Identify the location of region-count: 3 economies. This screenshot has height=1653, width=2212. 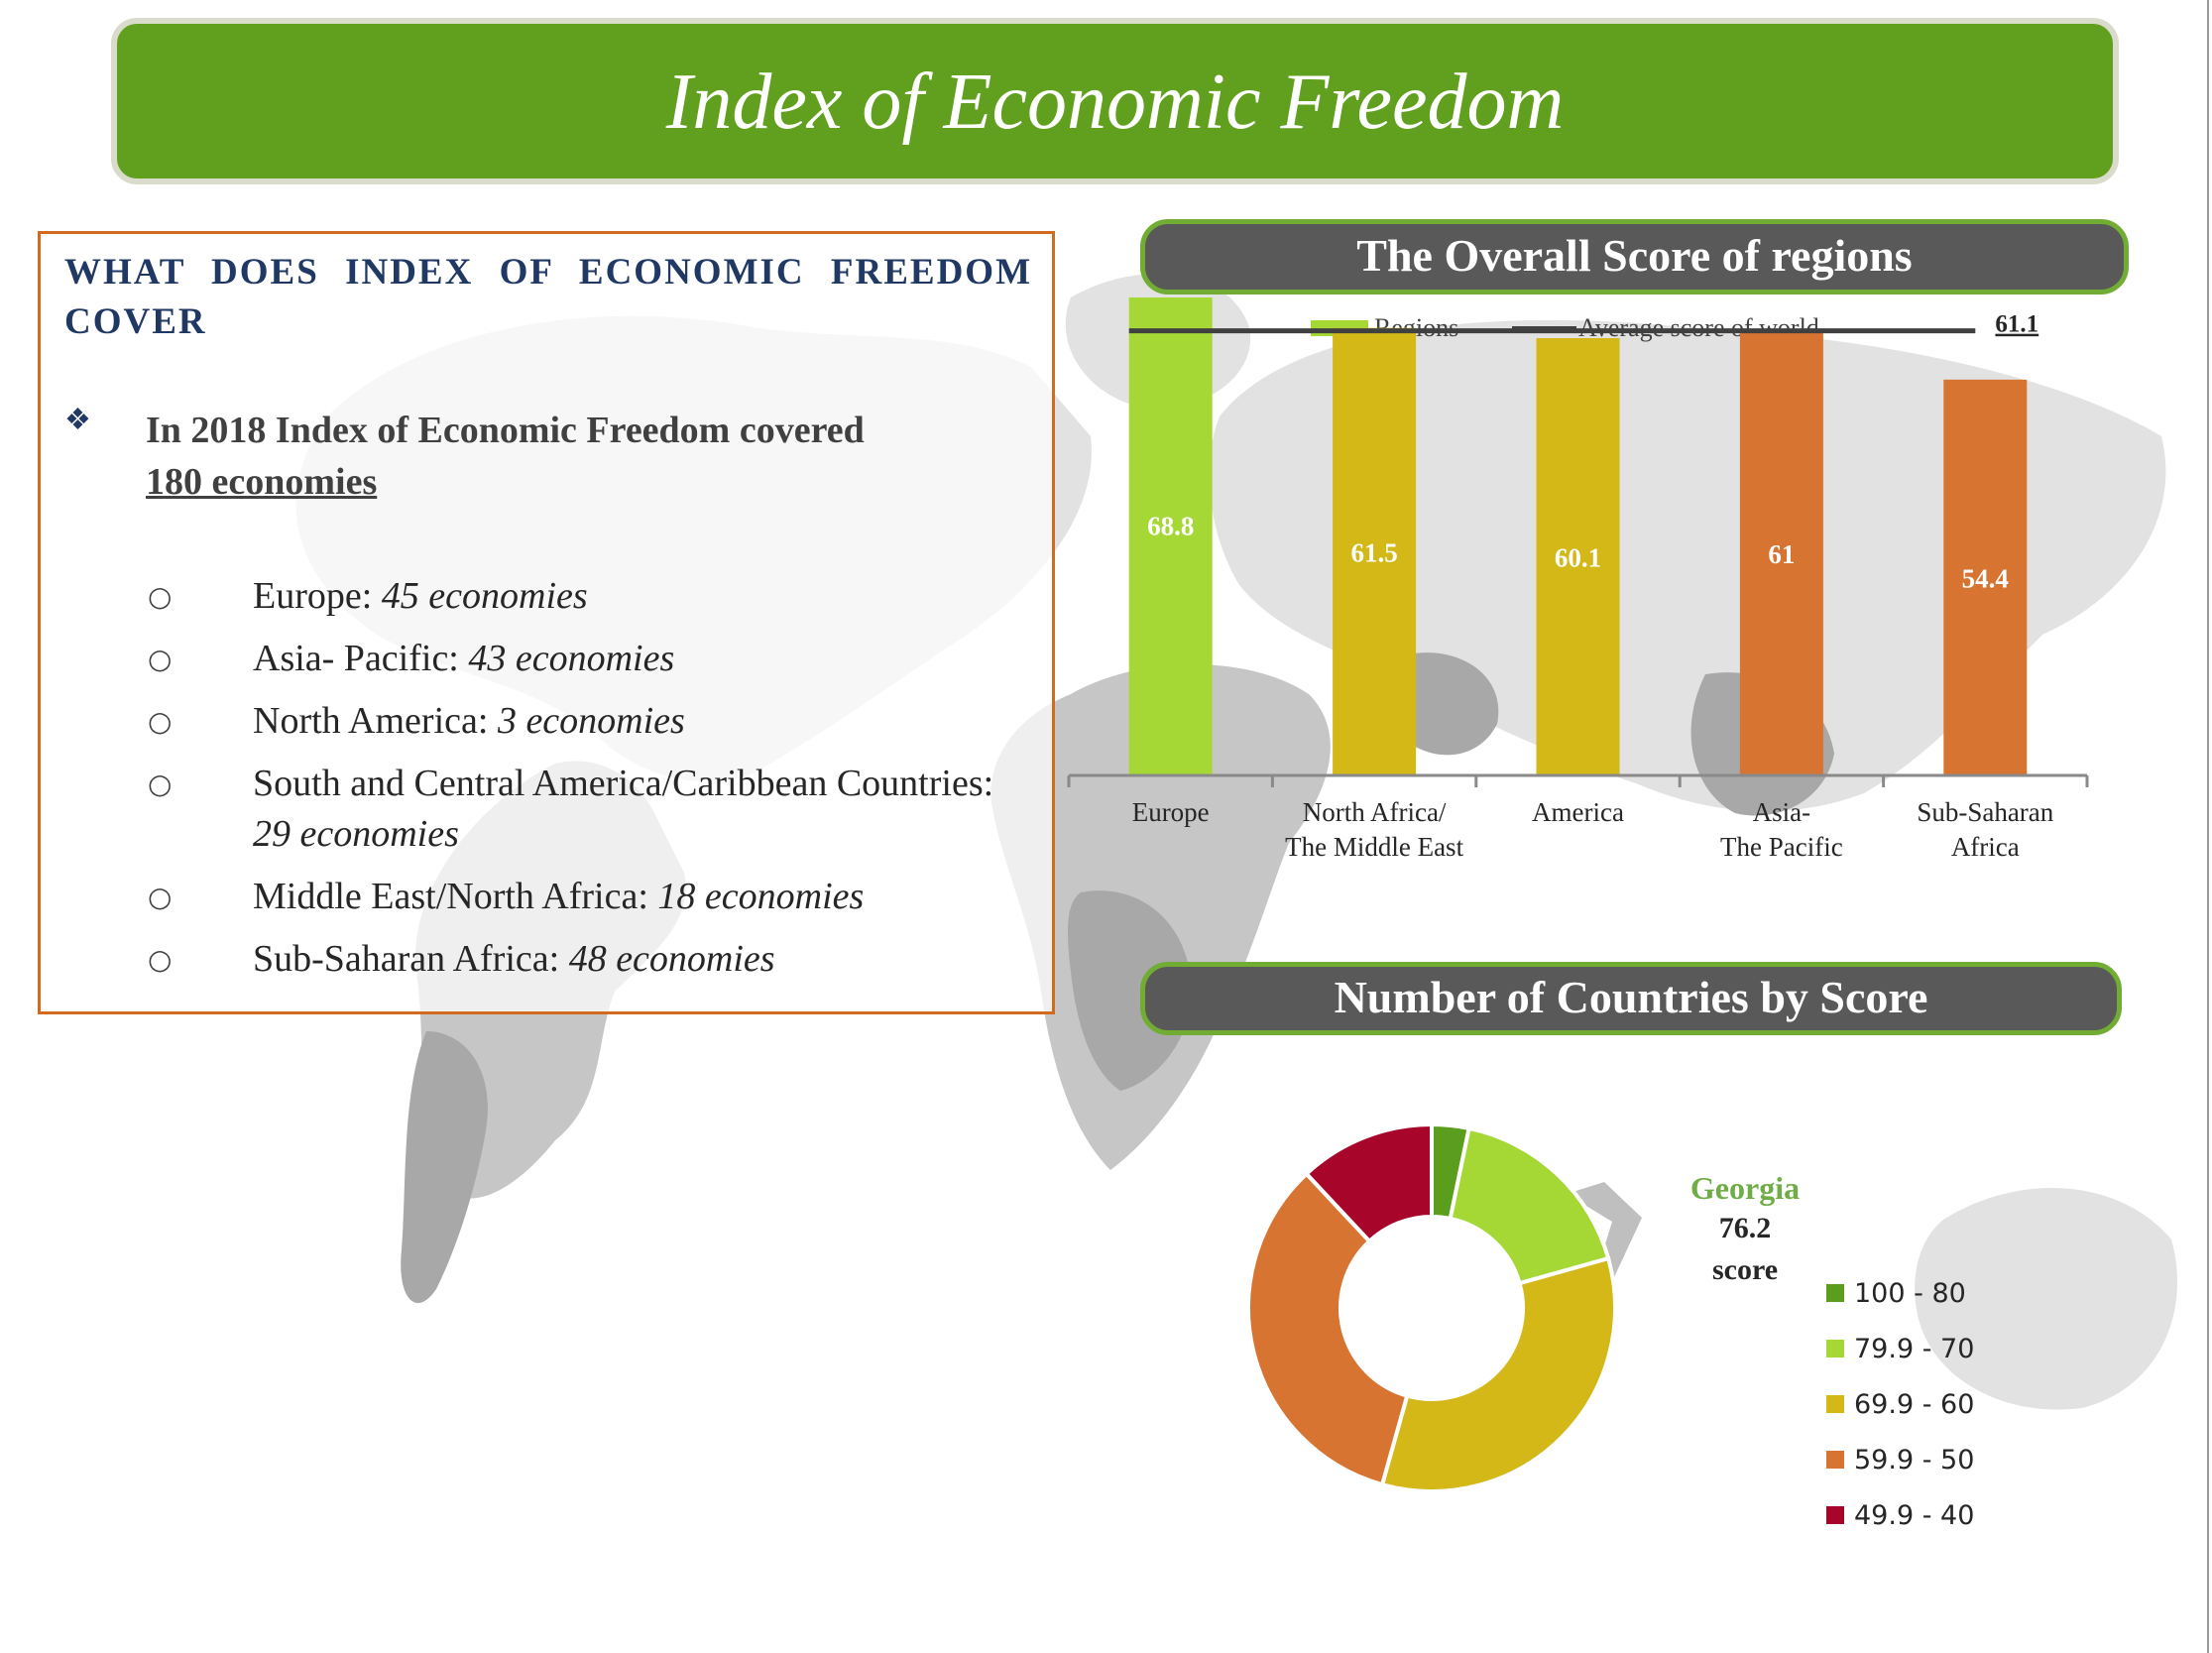
(591, 721).